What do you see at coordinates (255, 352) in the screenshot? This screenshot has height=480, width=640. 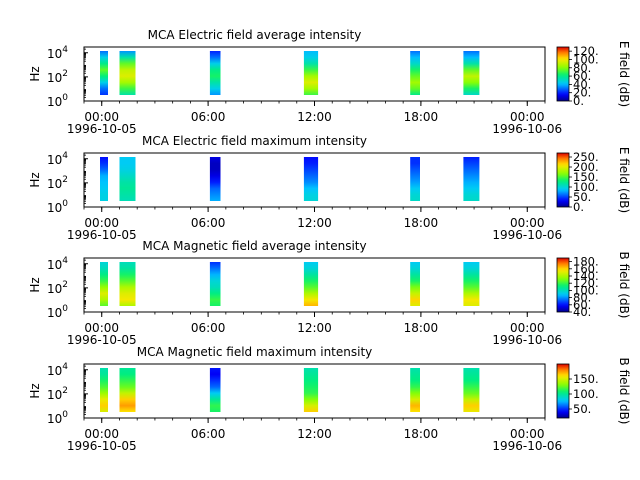 I see `chart-title: MCA Magnetic field maximum intensity` at bounding box center [255, 352].